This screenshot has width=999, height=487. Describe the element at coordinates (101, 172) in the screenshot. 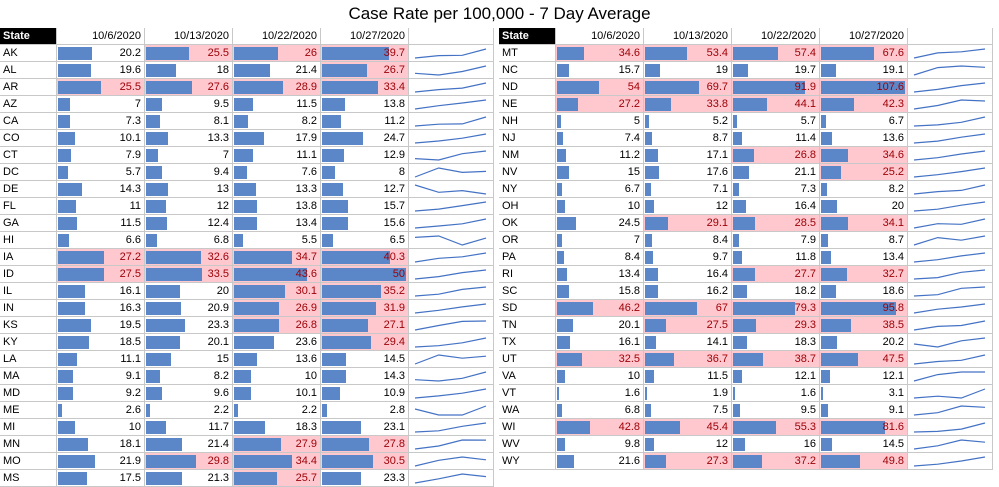

I see `value-cell: 5.7` at that location.